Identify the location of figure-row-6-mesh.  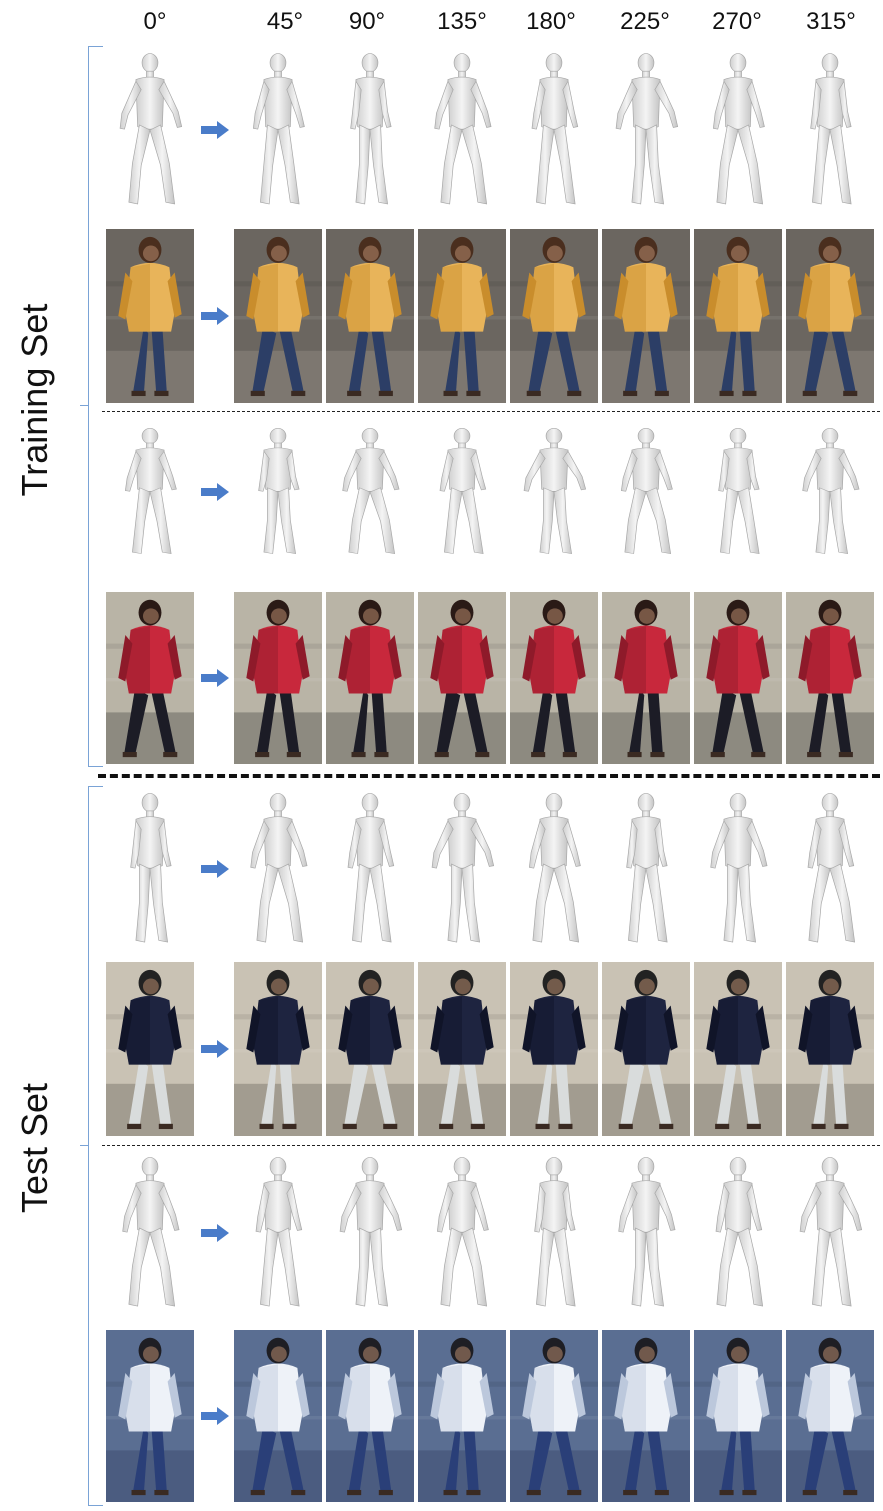
(441, 1233).